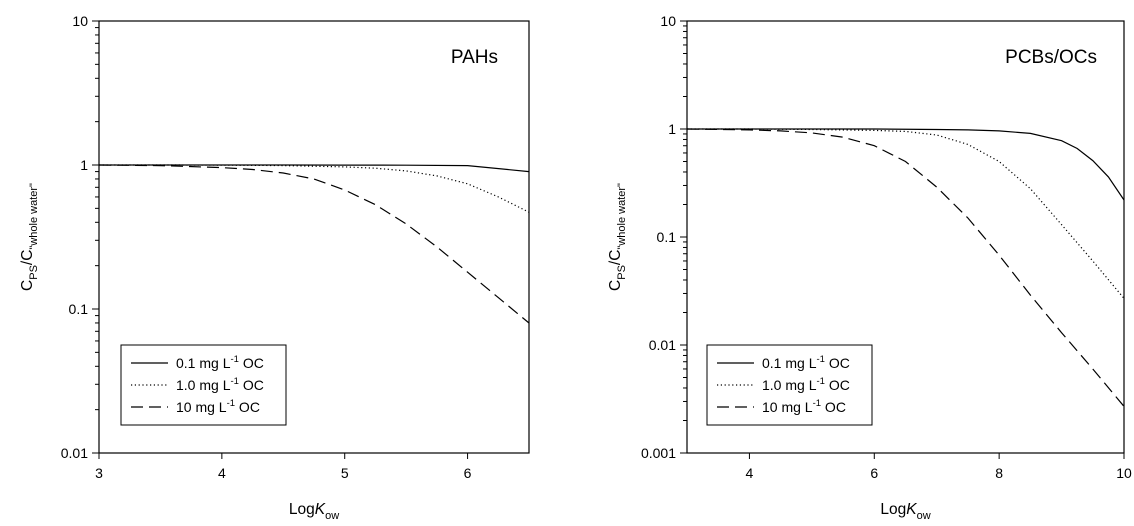 The image size is (1134, 526). What do you see at coordinates (658, 453) in the screenshot?
I see `y-tick-label: 0.001` at bounding box center [658, 453].